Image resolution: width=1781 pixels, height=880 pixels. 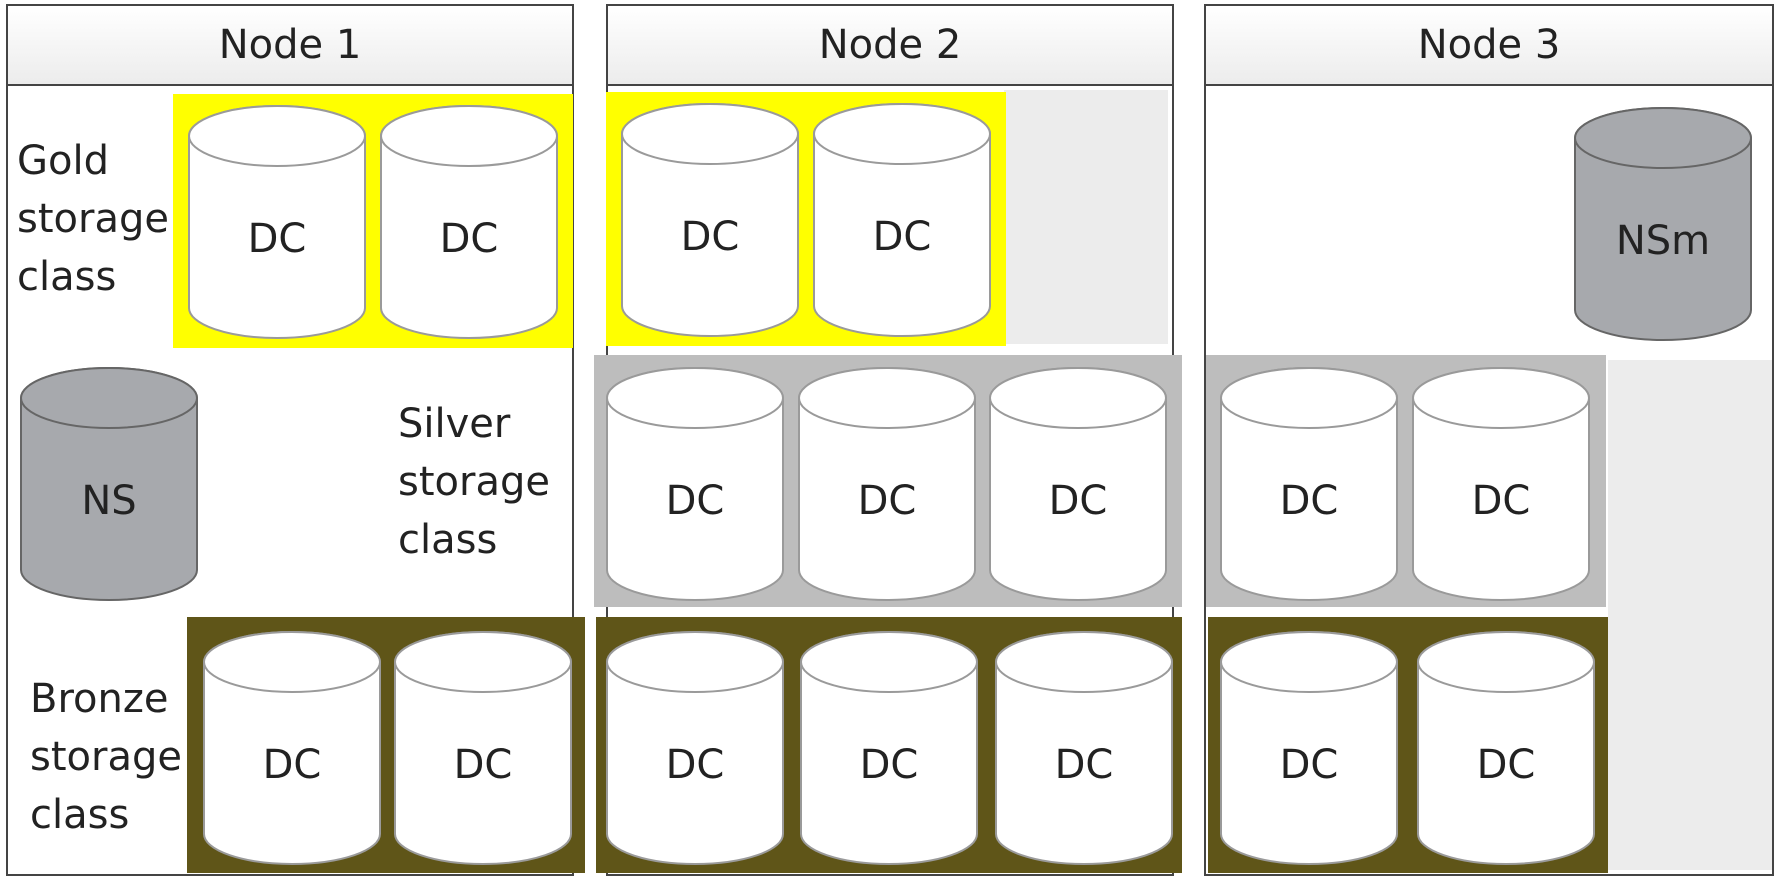 I want to click on disk-label: NS, so click(x=109, y=501).